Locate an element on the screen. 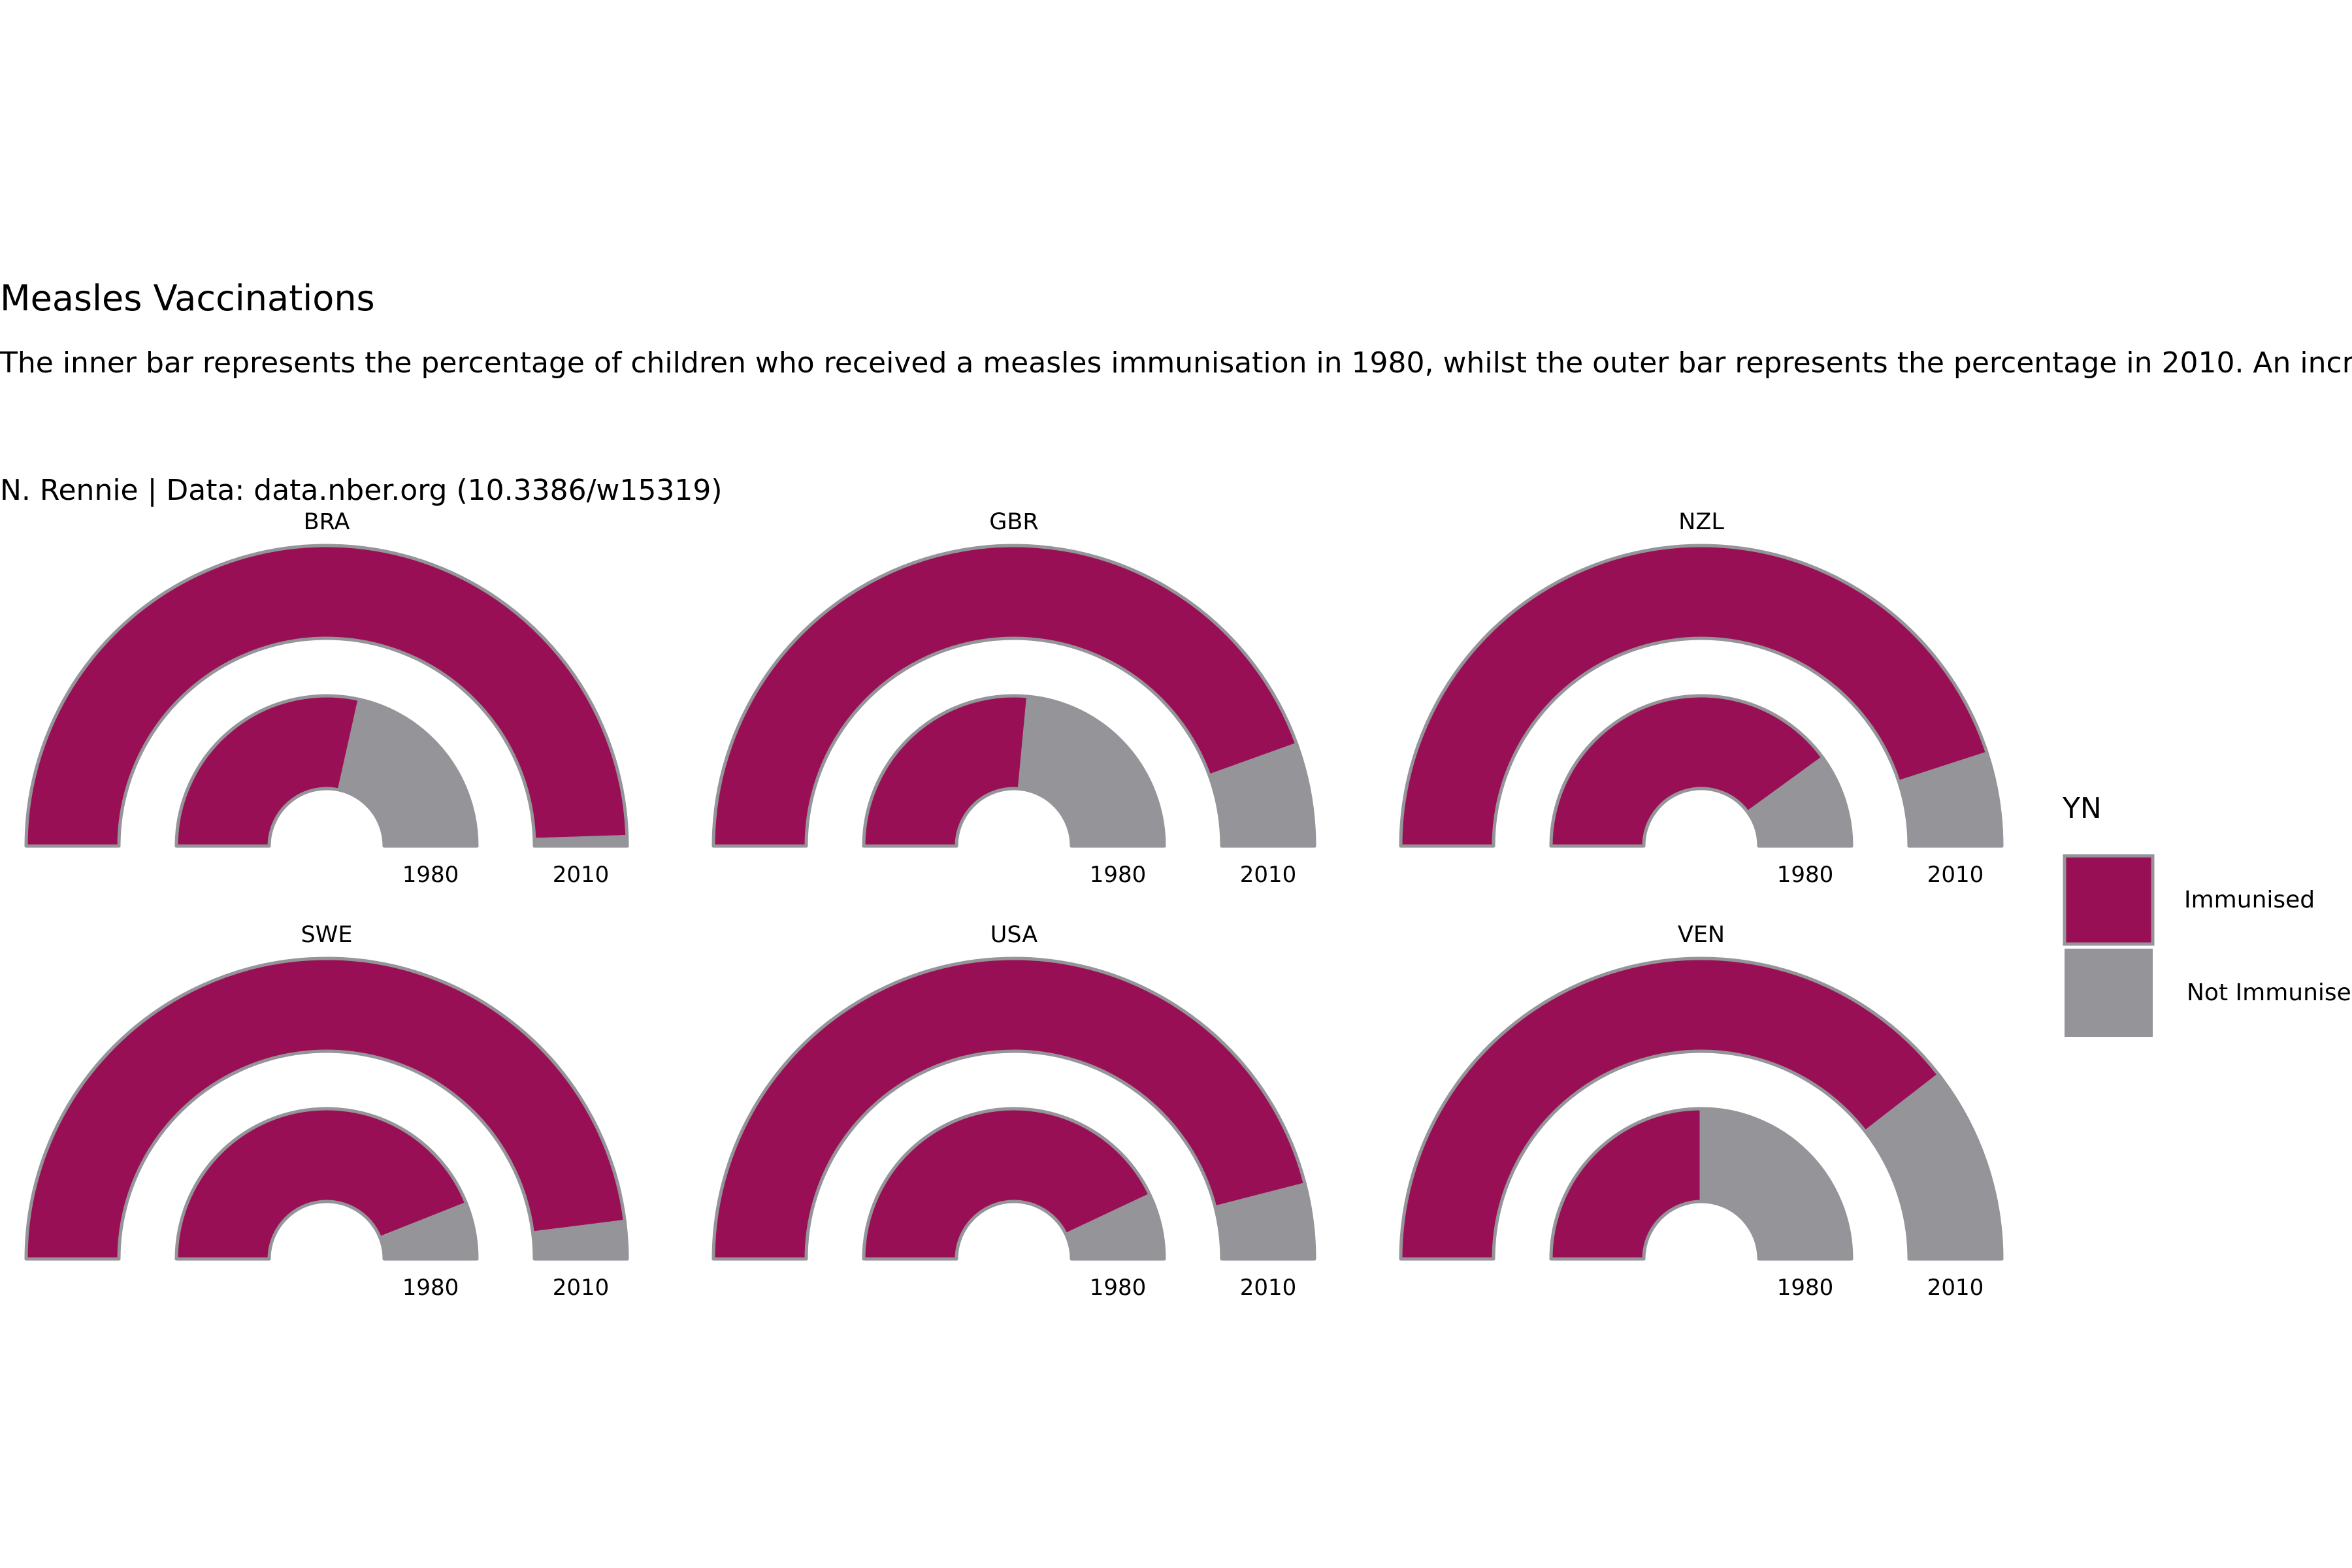 This screenshot has height=1568, width=2352. panel-gbr: GBR 1980 2010 is located at coordinates (1013, 698).